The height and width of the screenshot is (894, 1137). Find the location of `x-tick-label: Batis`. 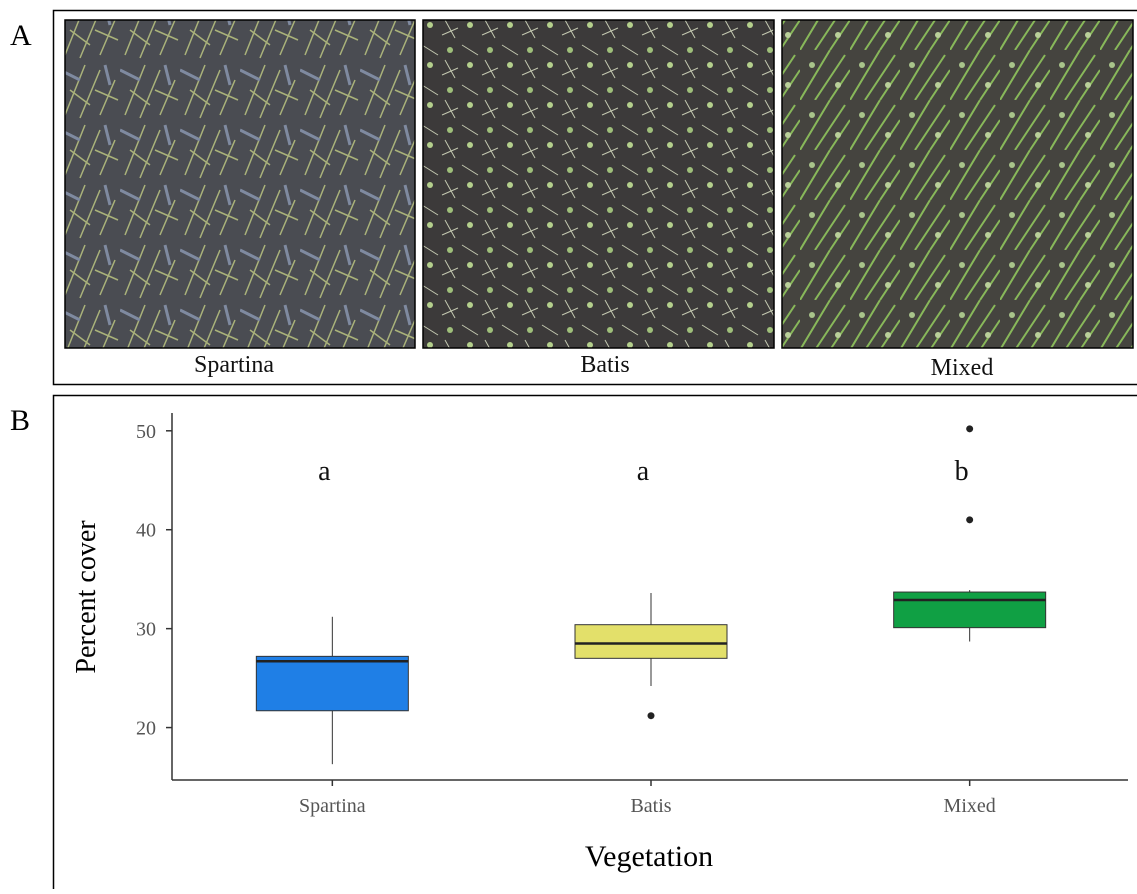

x-tick-label: Batis is located at coordinates (650, 806).